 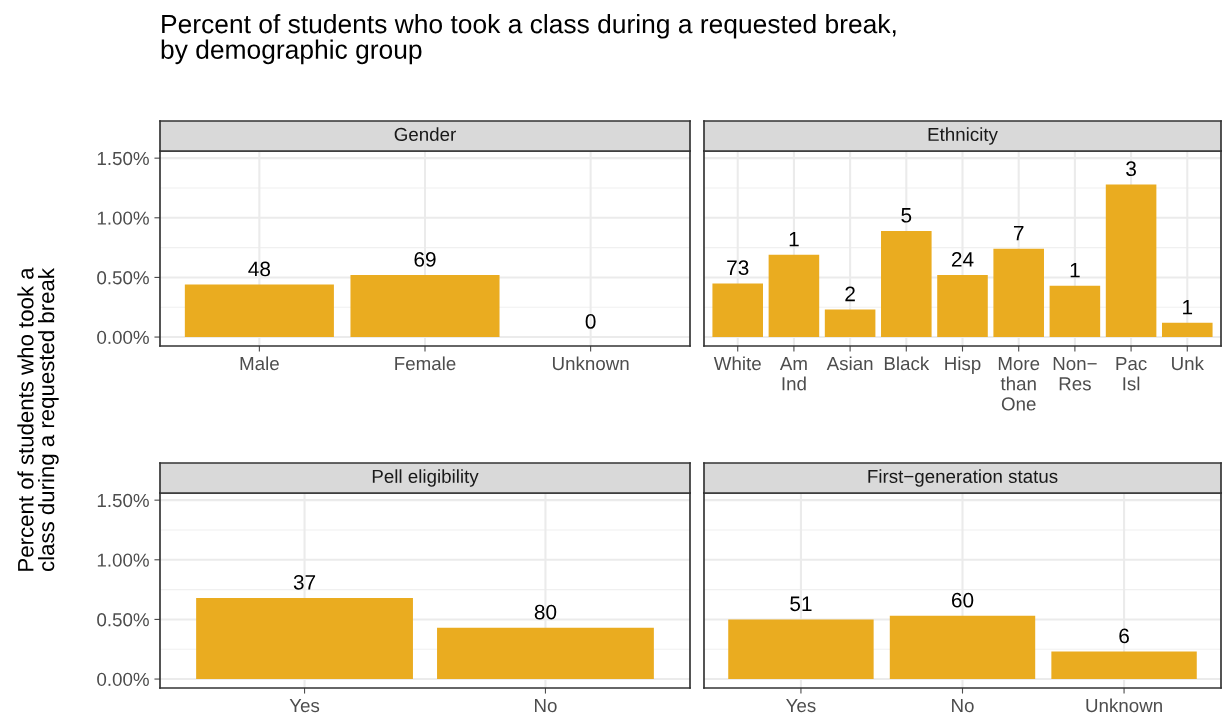 What do you see at coordinates (793, 374) in the screenshot?
I see `x-tick-label: Am Ind` at bounding box center [793, 374].